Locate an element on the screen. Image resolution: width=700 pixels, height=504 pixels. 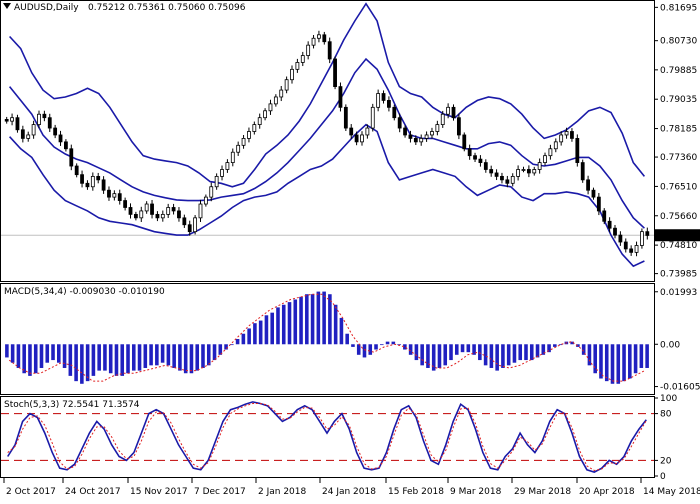
y-tick-label: 0.79035 is located at coordinates (678, 100).